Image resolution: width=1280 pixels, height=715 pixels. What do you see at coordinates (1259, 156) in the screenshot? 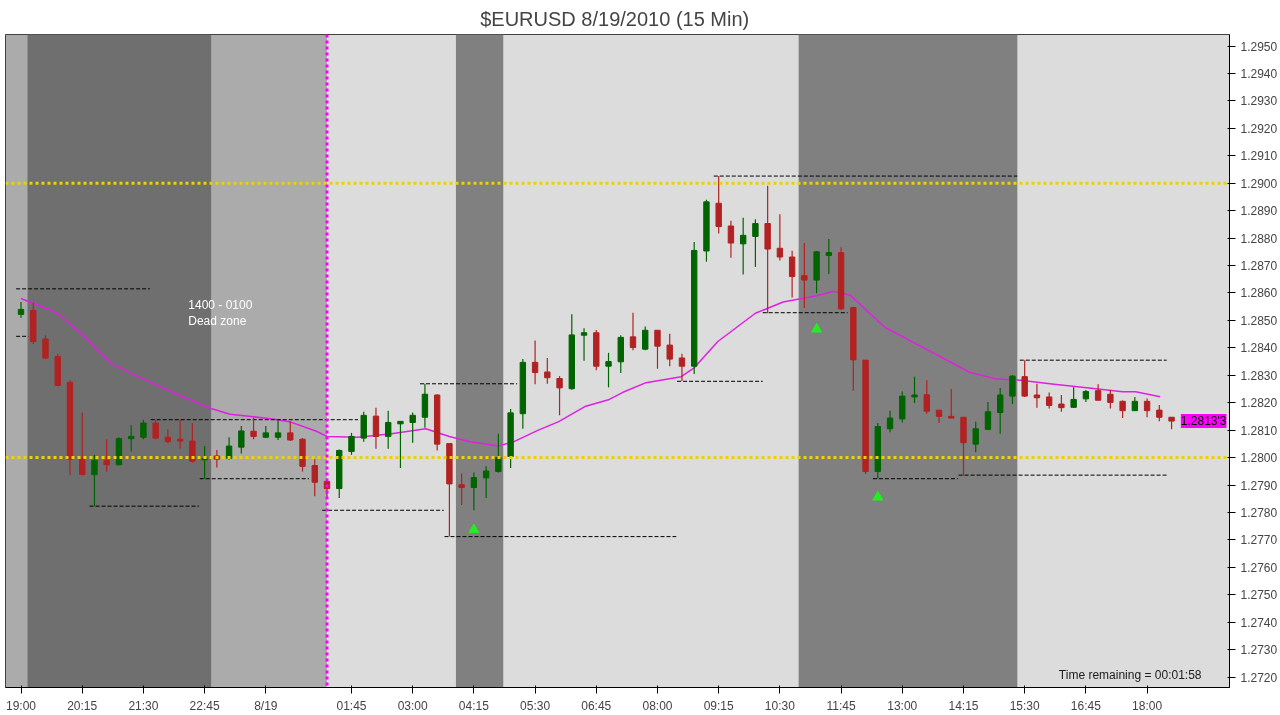
I see `y-tick-label: 1.2910` at bounding box center [1259, 156].